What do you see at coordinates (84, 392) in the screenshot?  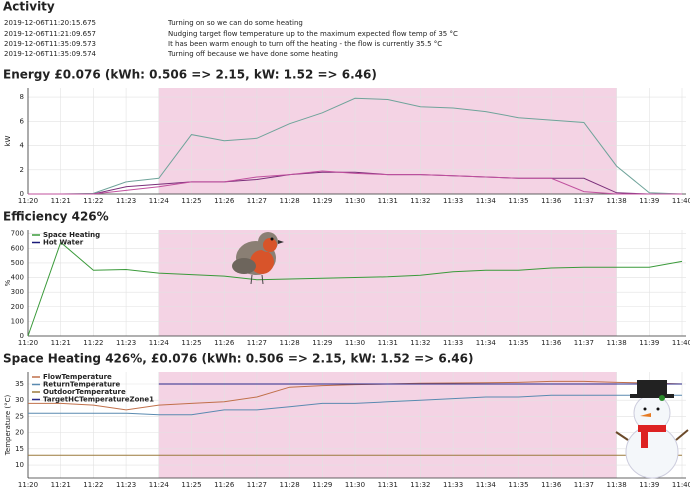 I see `legend-label: OutdoorTemperature` at bounding box center [84, 392].